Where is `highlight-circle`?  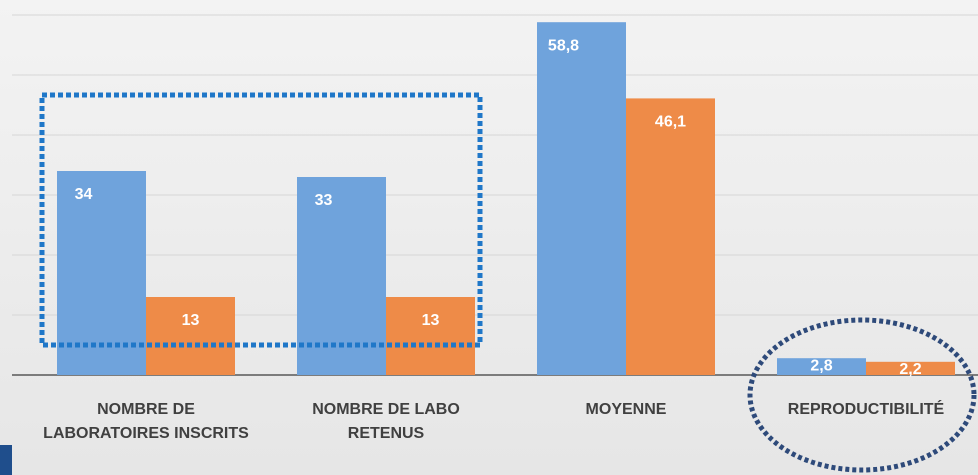
highlight-circle is located at coordinates (862, 395).